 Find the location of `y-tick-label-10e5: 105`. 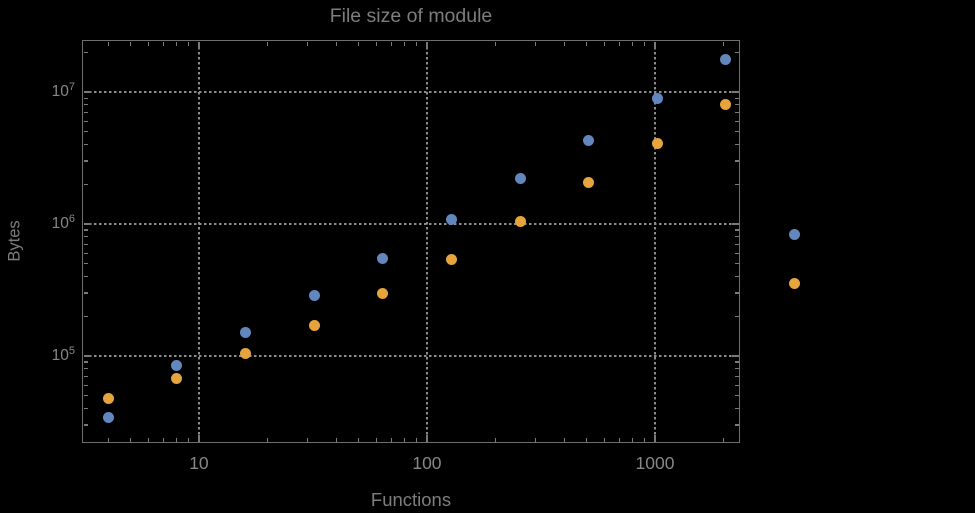

y-tick-label-10e5: 105 is located at coordinates (63, 354).